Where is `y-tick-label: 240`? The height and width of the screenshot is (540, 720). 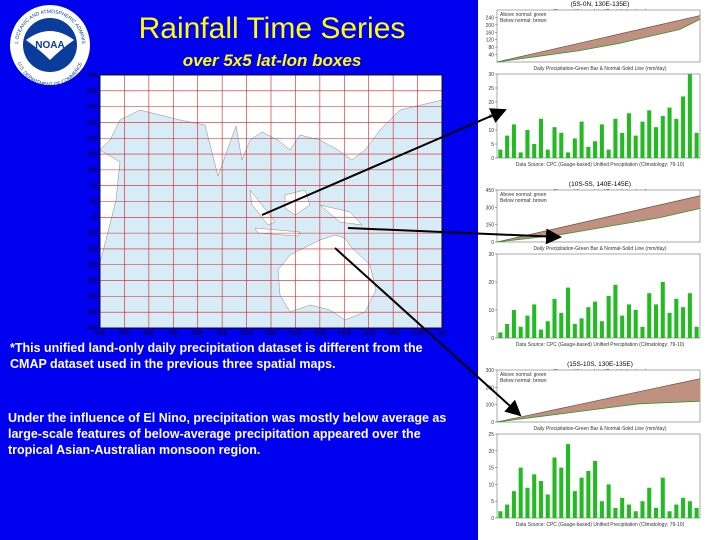
y-tick-label: 240 is located at coordinates (490, 18).